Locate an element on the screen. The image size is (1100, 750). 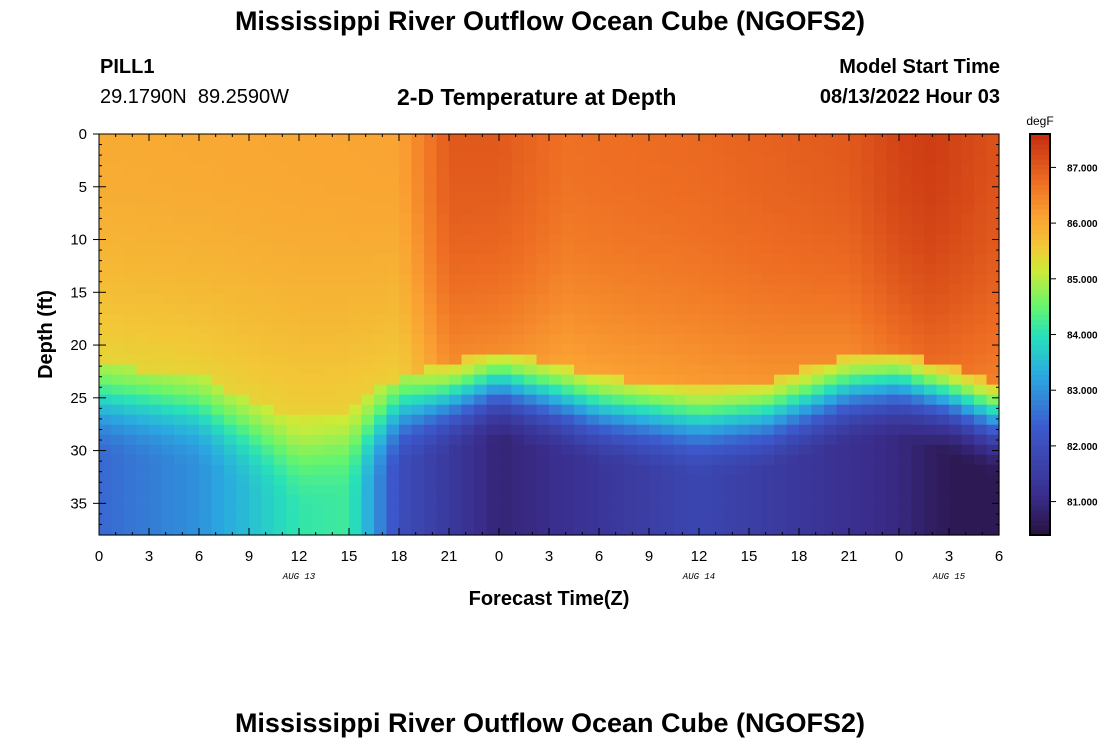
colorbar-tick-label: 83.000 is located at coordinates (1082, 391).